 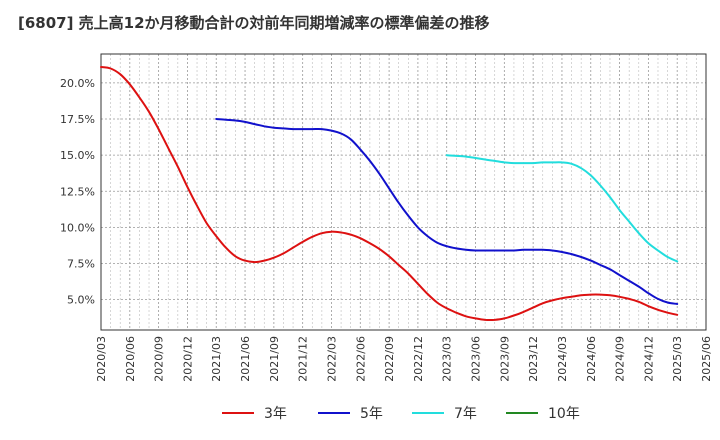 I want to click on y-tick-label: 10.0%, so click(x=77, y=227).